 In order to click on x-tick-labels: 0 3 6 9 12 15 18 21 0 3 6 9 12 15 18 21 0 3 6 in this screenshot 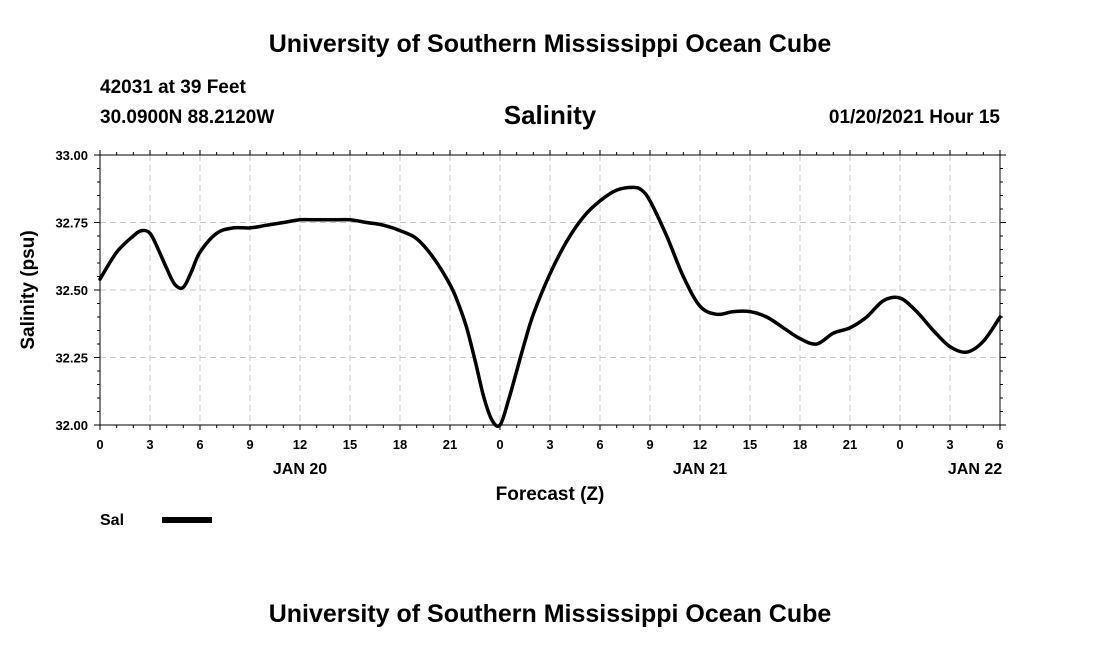, I will do `click(549, 444)`.